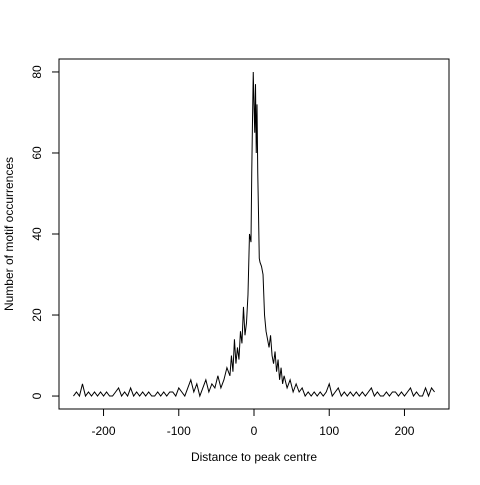  I want to click on y-tick-label: 0, so click(37, 395).